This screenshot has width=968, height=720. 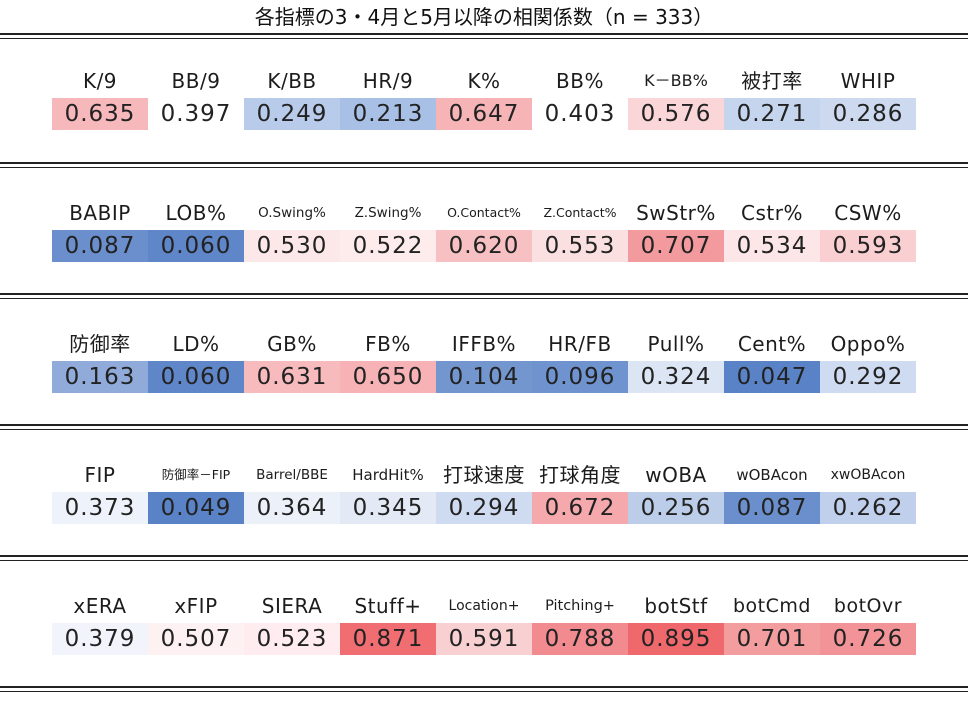 I want to click on correlation-cell: 0.650, so click(x=388, y=377).